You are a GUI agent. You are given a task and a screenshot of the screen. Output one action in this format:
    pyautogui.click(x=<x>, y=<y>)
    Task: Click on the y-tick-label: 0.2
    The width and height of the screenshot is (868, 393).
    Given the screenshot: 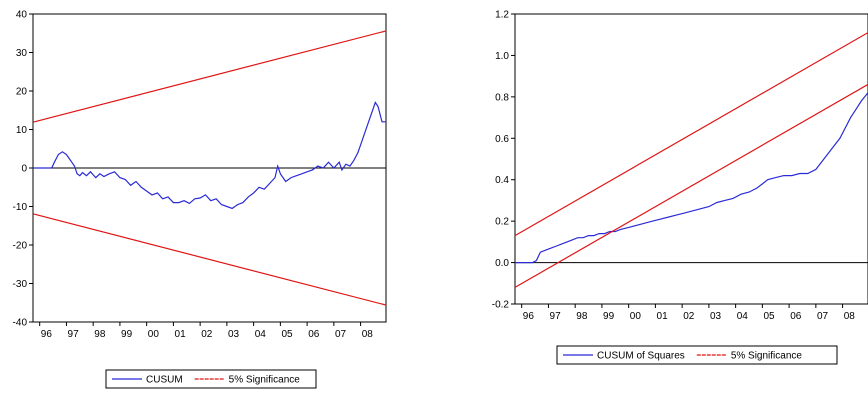 What is the action you would take?
    pyautogui.click(x=502, y=222)
    